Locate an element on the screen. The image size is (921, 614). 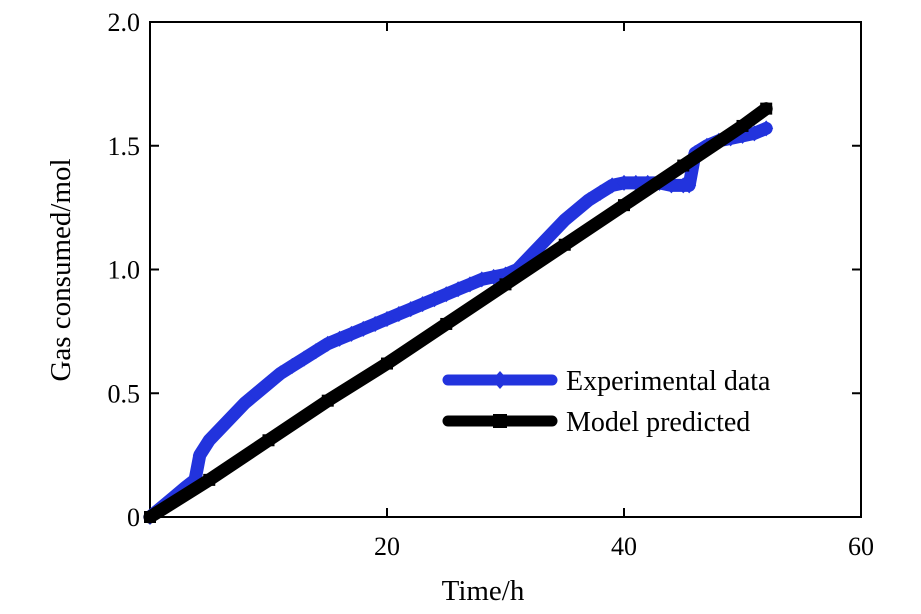
legend-marker-experimental is located at coordinates (500, 380).